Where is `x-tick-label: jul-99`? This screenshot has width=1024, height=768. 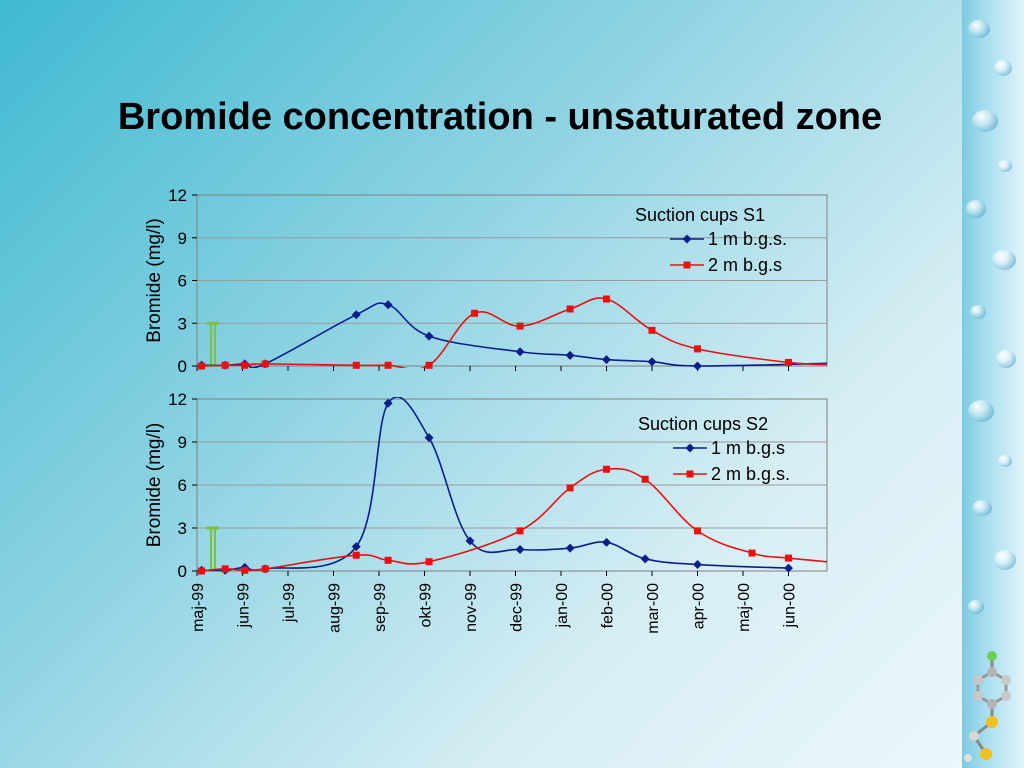
x-tick-label: jul-99 is located at coordinates (289, 603).